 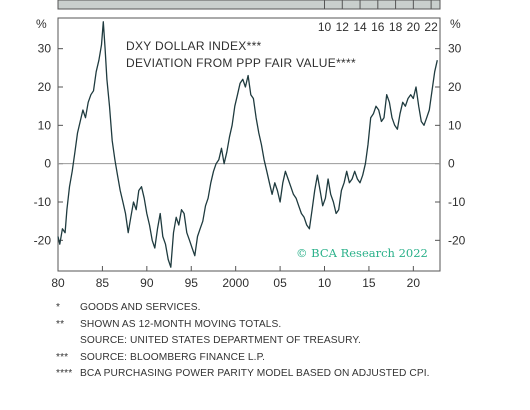 What do you see at coordinates (450, 144) in the screenshot?
I see `y-ticks-right: 30 20 10 0 -10 -20` at bounding box center [450, 144].